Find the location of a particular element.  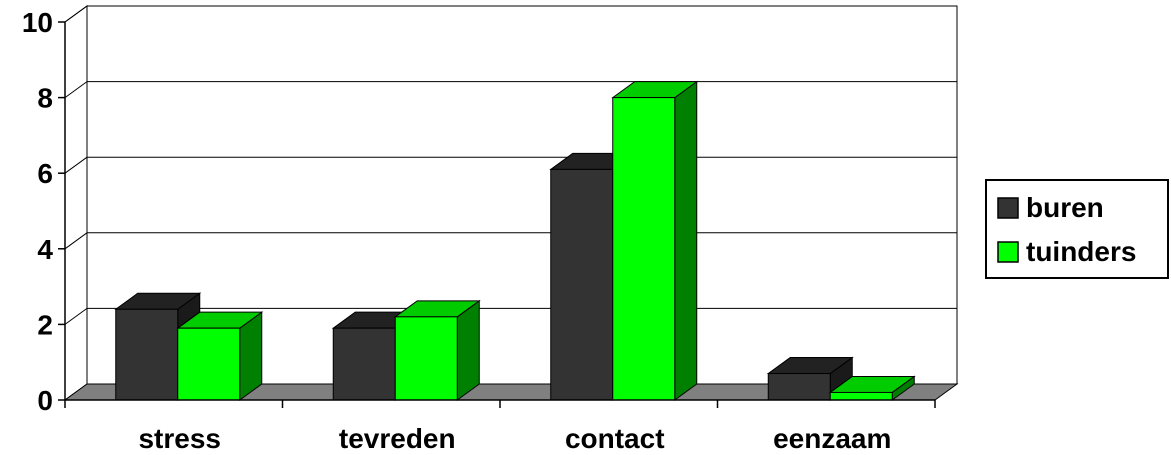

legend-label-tuinders: tuinders is located at coordinates (1081, 251).